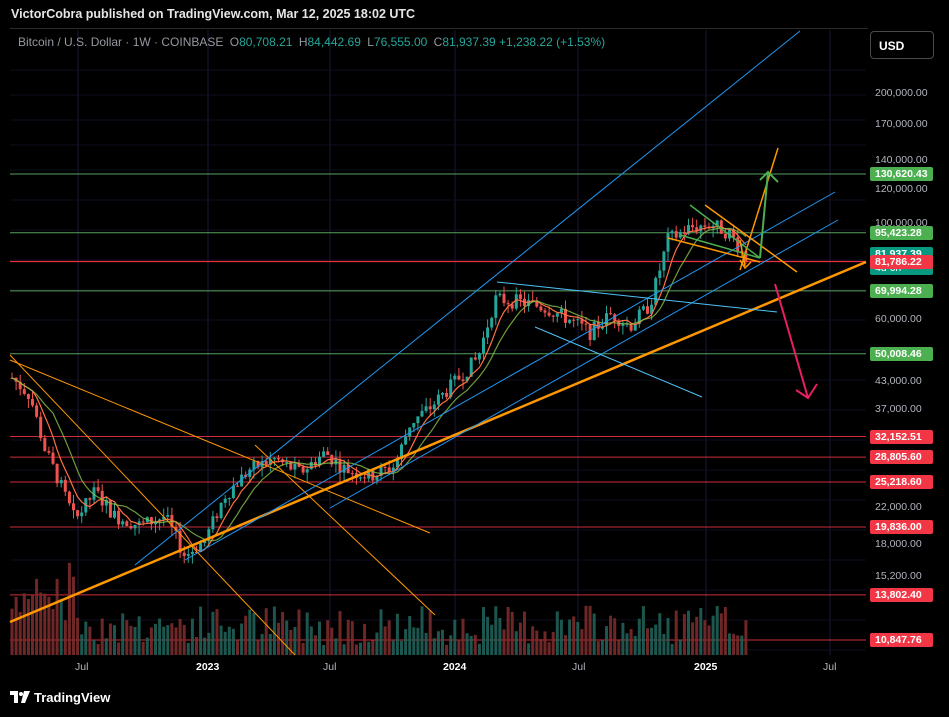  Describe the element at coordinates (898, 457) in the screenshot. I see `tag-price: 28,805.60` at that location.